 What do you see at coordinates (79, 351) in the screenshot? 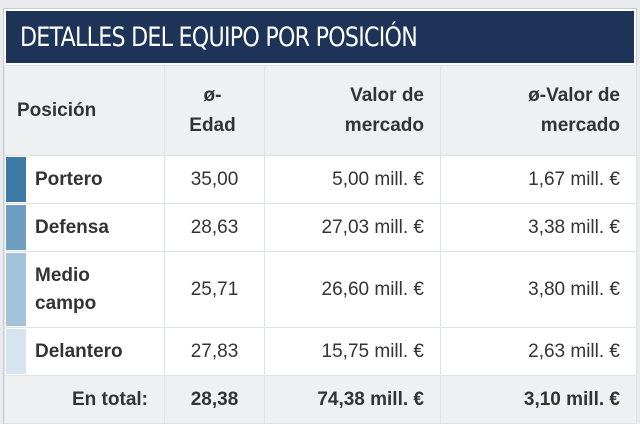
I see `position-name: Delantero` at bounding box center [79, 351].